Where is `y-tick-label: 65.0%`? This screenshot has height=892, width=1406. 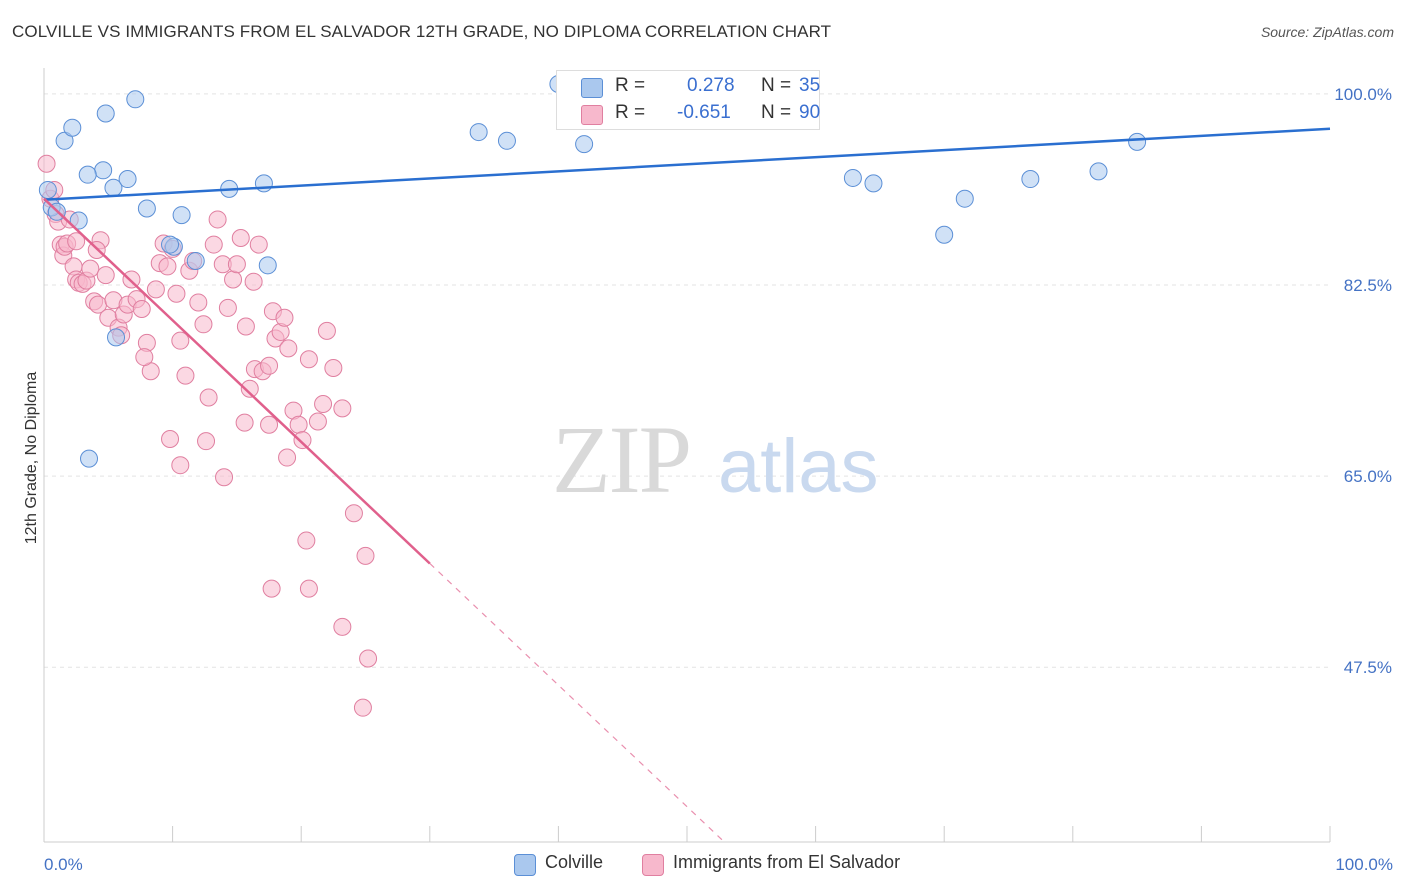
y-tick-label: 65.0% is located at coordinates (1368, 476).